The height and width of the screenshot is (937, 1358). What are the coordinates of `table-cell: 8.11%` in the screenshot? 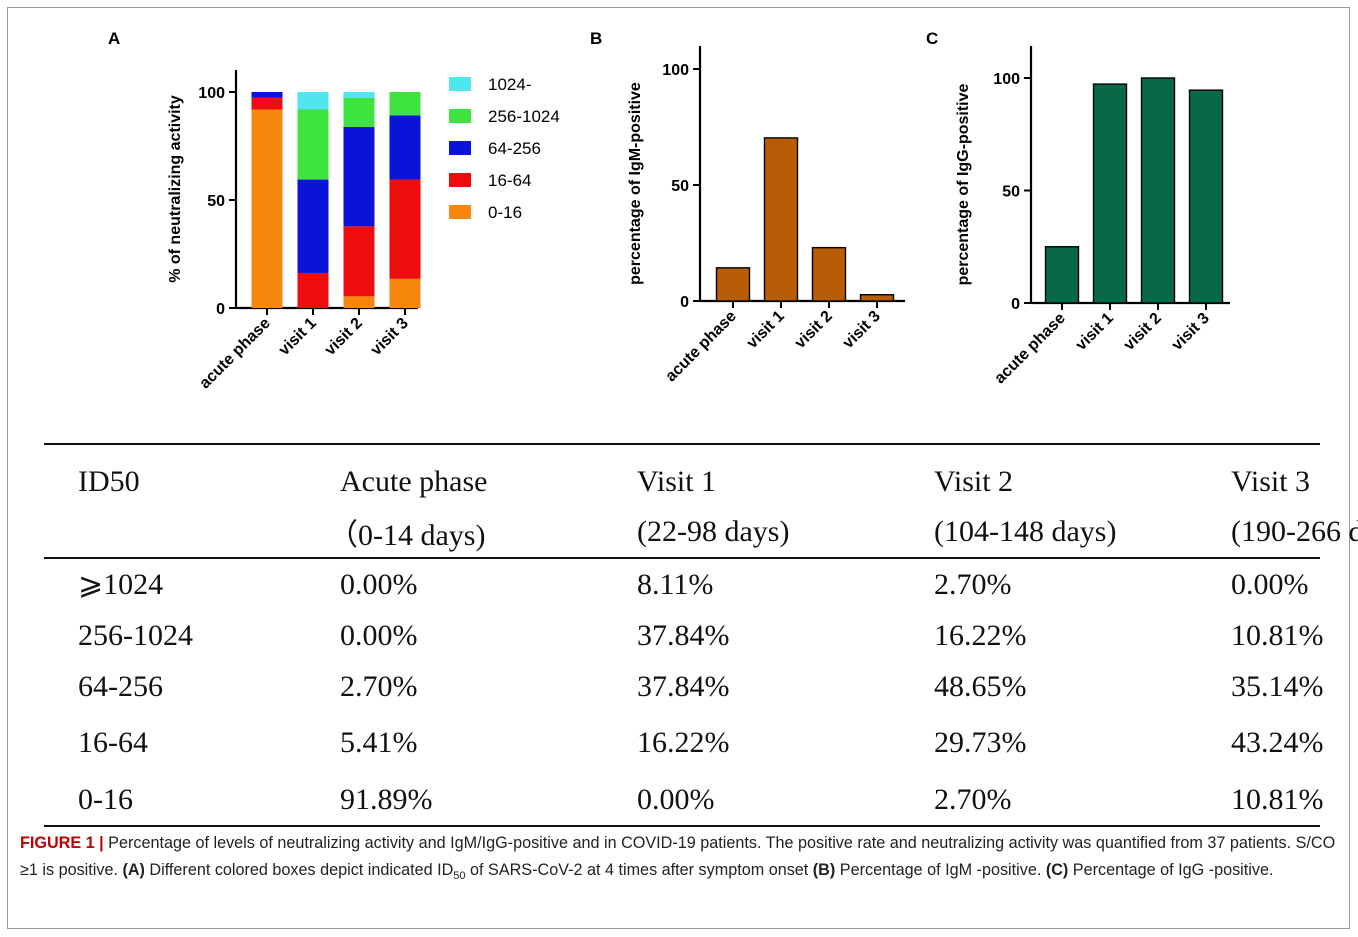 It's located at (675, 584).